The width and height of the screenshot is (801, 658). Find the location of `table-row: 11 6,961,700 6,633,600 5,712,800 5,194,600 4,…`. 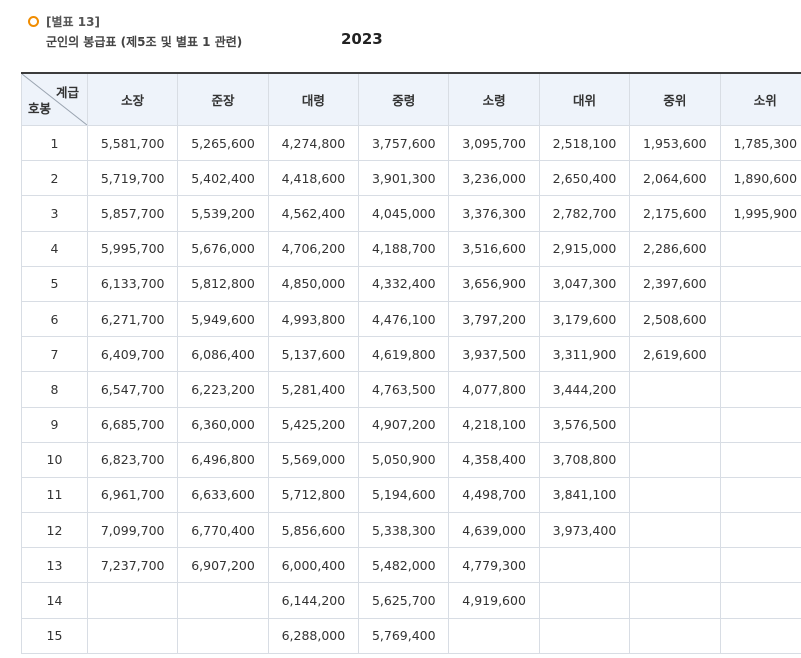

table-row: 11 6,961,700 6,633,600 5,712,800 5,194,600 4,… is located at coordinates (411, 495).